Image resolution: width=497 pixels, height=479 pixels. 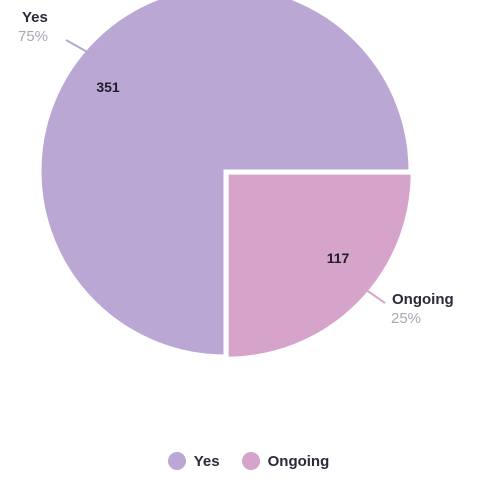 I want to click on category-label-yes: Yes, so click(x=35, y=17).